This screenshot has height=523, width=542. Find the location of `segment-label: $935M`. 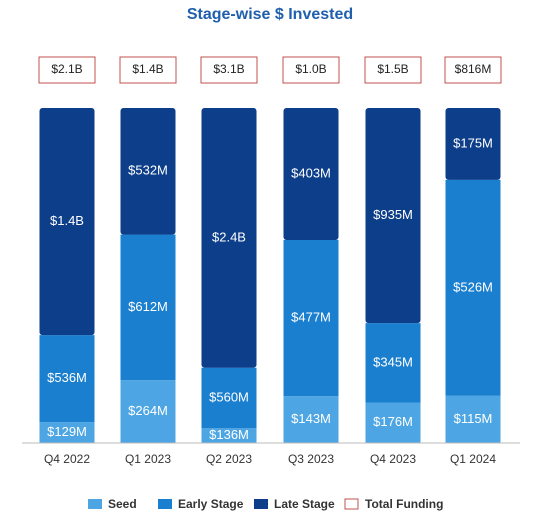

segment-label: $935M is located at coordinates (393, 214).